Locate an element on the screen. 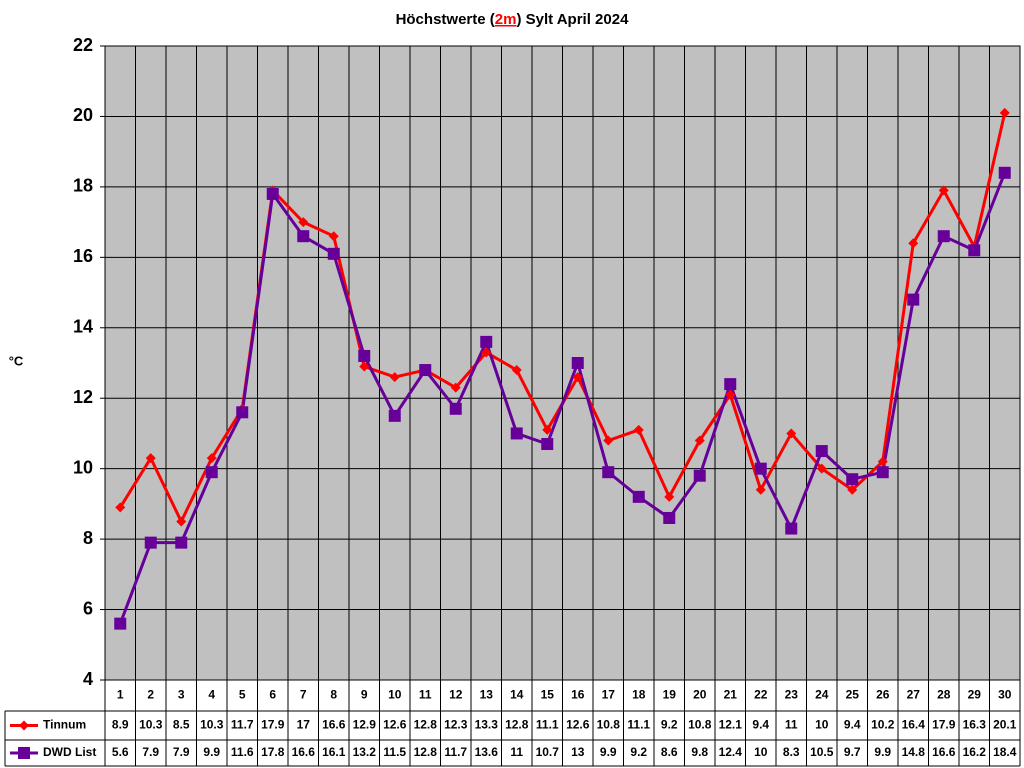 This screenshot has height=768, width=1024. table-value: 9.9 is located at coordinates (882, 752).